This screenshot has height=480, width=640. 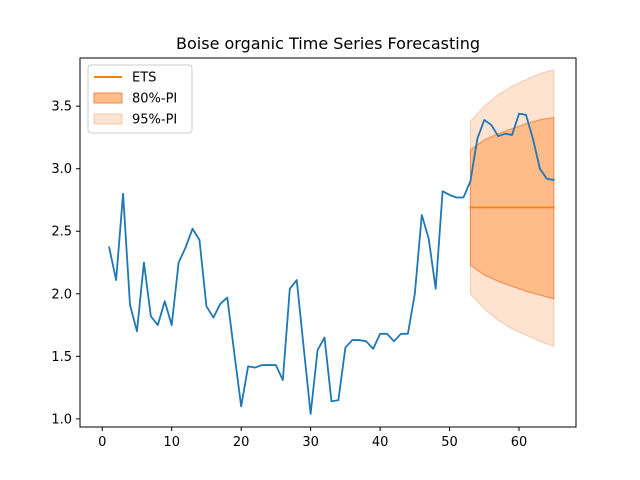 What do you see at coordinates (61, 169) in the screenshot?
I see `y-tick-label: 3.0` at bounding box center [61, 169].